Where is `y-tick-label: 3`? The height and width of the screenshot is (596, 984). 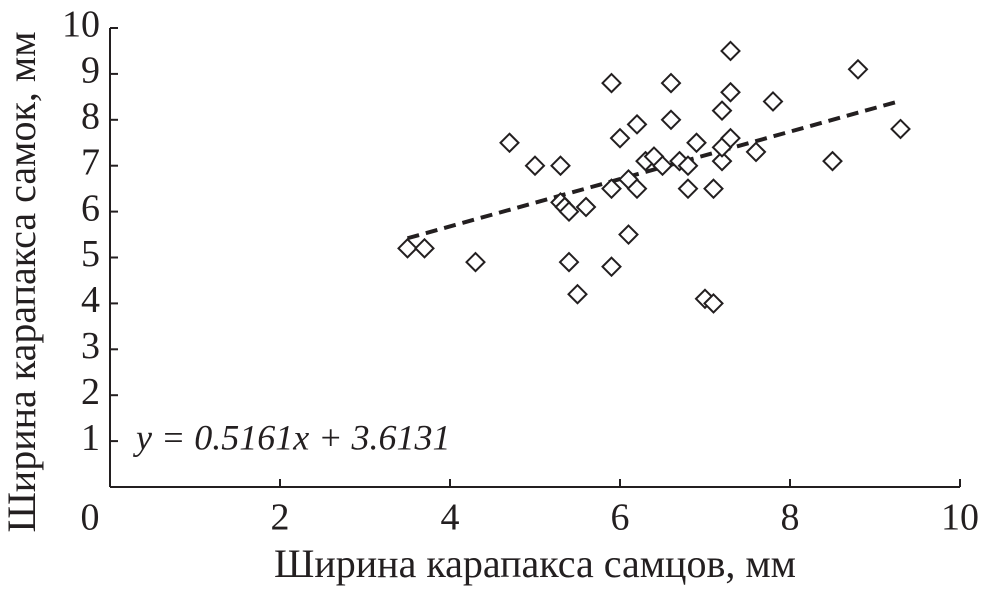 y-tick-label: 3 is located at coordinates (90, 346).